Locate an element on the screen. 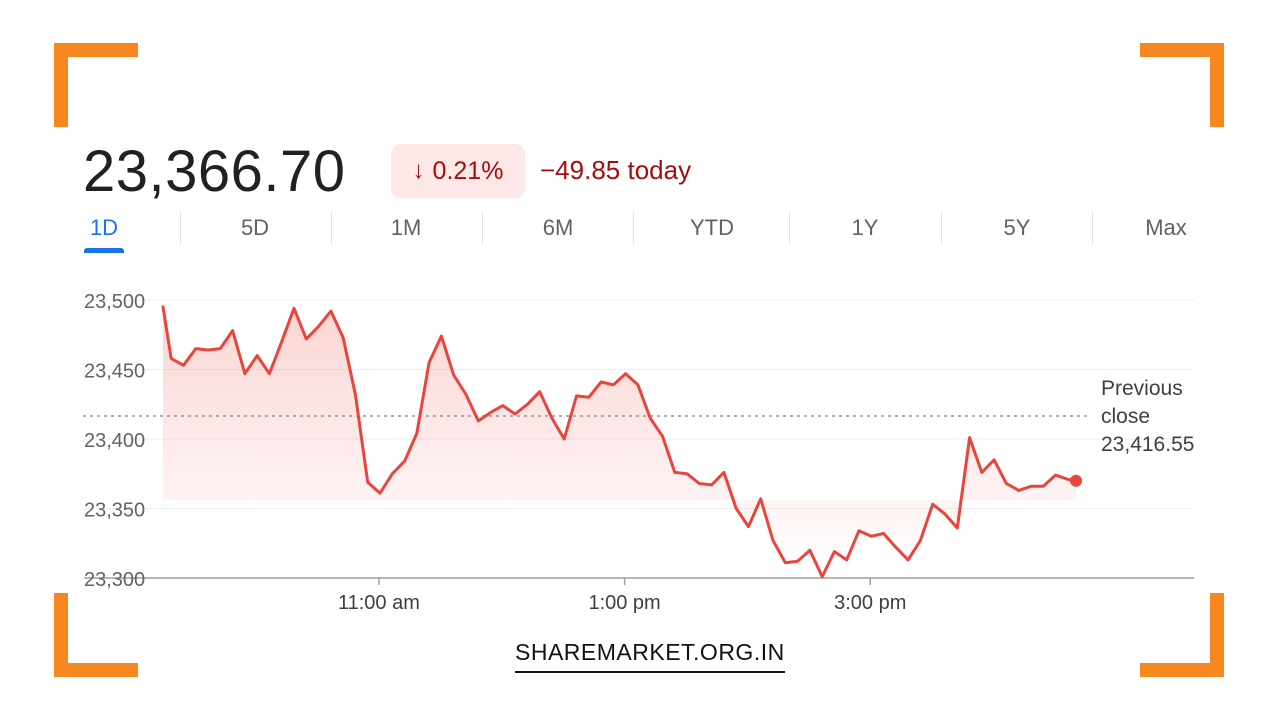 The height and width of the screenshot is (720, 1280). tab-1y: 1Y is located at coordinates (865, 227).